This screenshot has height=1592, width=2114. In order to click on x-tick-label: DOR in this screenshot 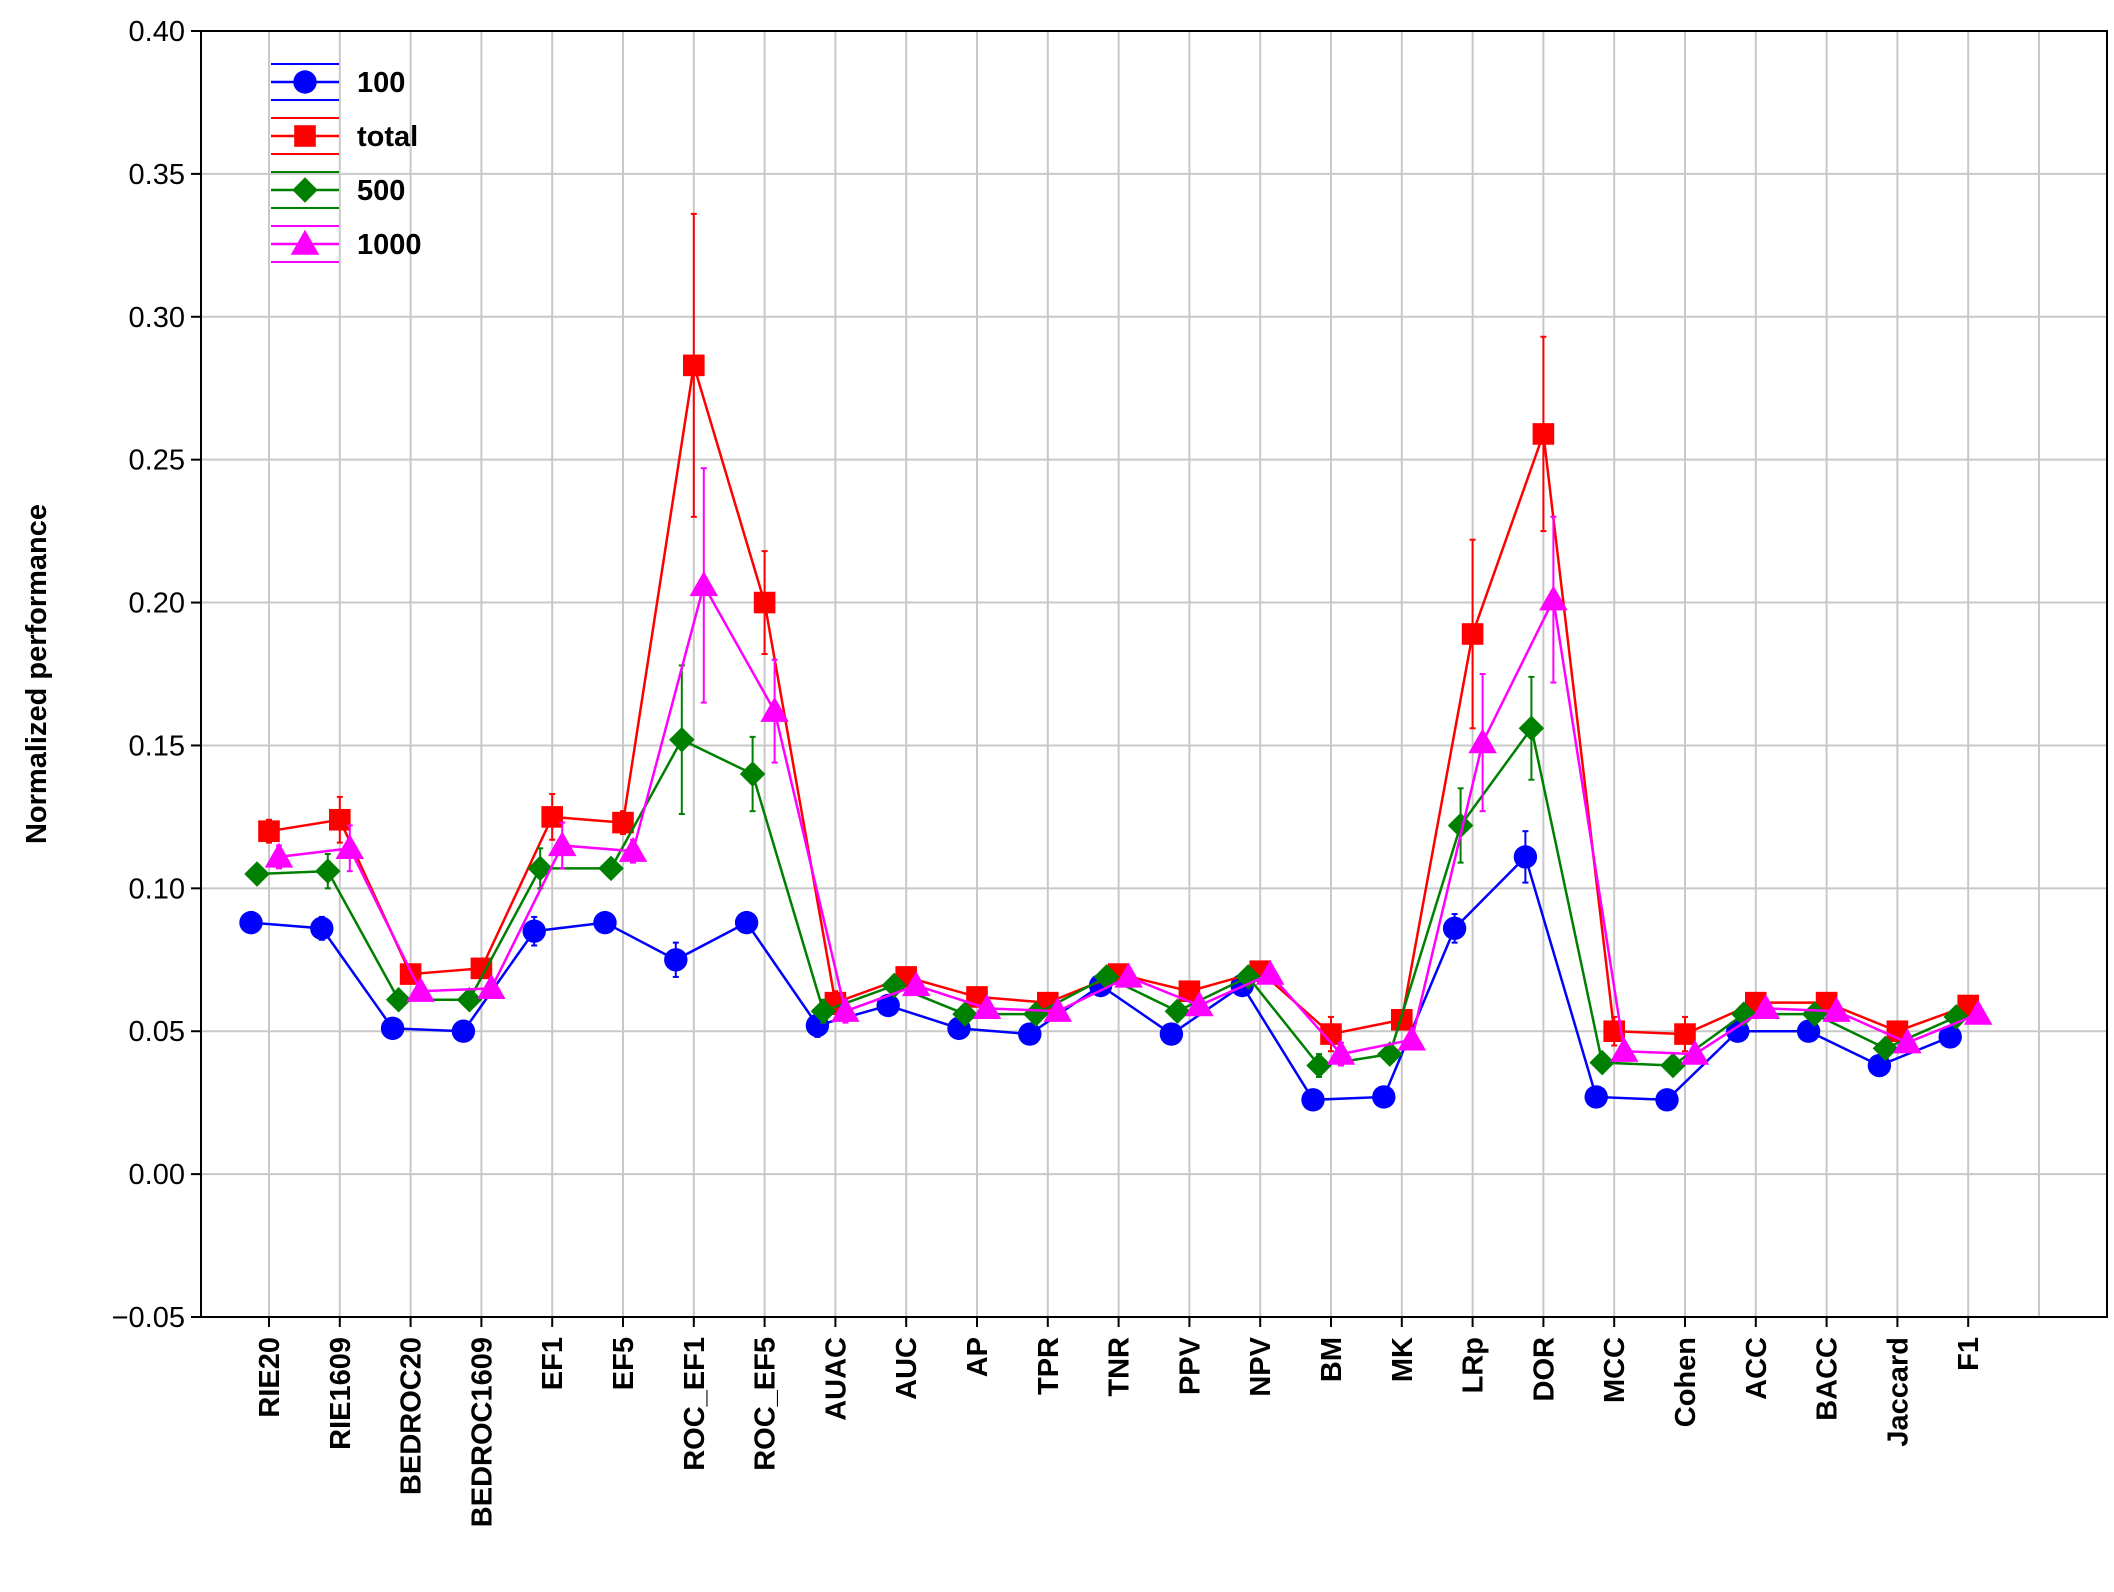, I will do `click(1544, 1369)`.